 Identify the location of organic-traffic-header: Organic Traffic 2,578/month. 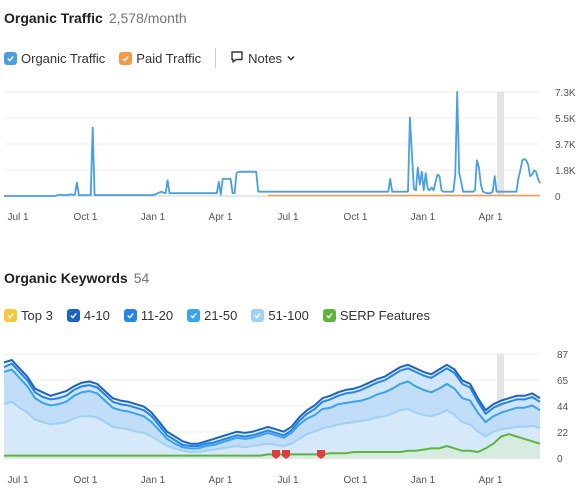
(95, 18).